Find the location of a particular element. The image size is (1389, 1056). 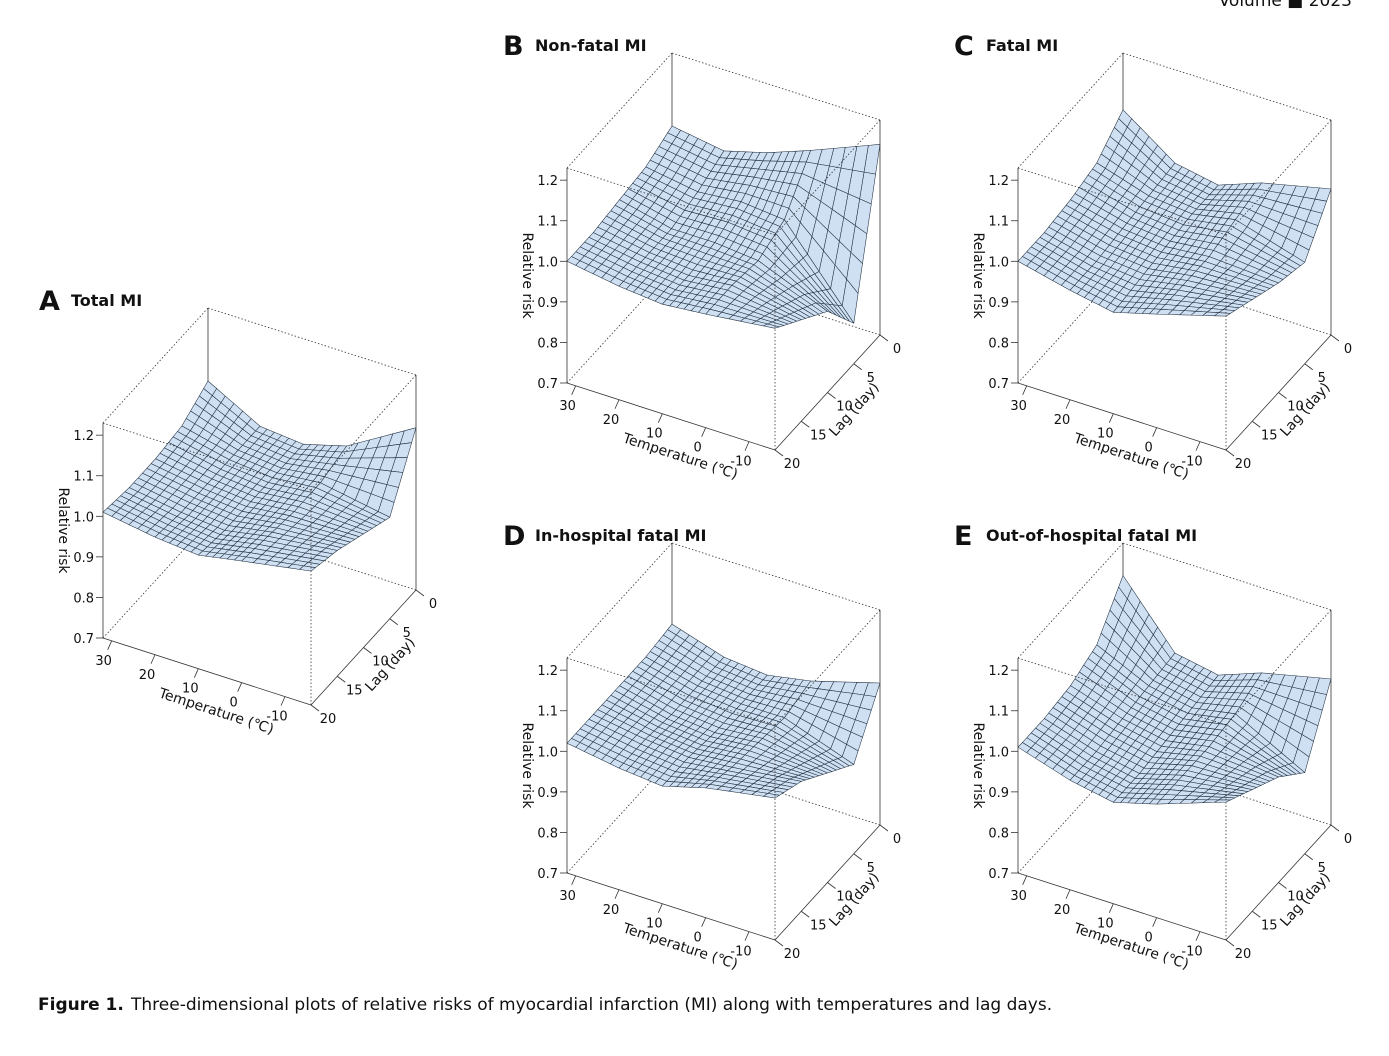

panel-letter: C is located at coordinates (964, 46).